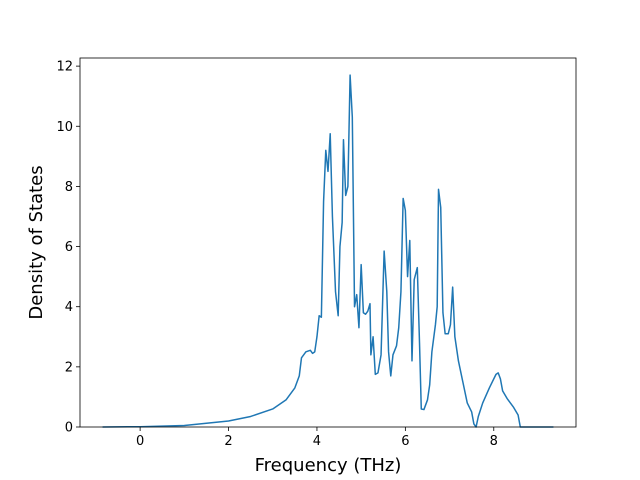 This screenshot has width=640, height=480. Describe the element at coordinates (64, 127) in the screenshot. I see `y-tick-label: 10` at that location.